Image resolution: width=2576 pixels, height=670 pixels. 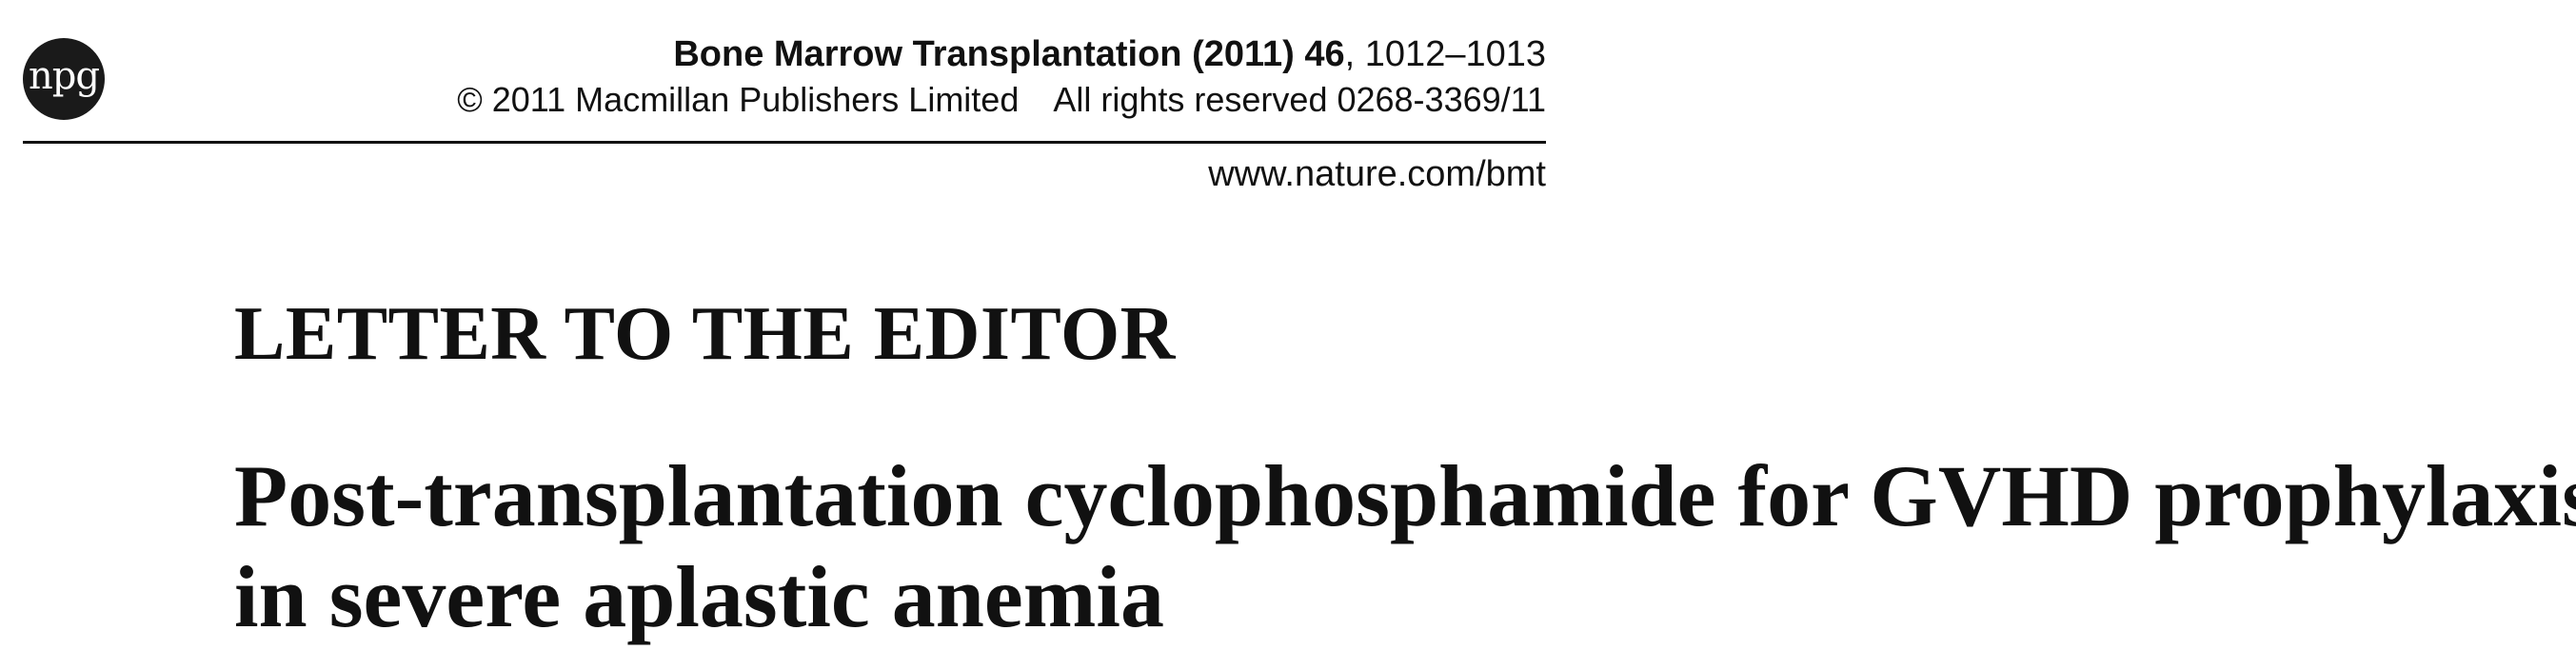 What do you see at coordinates (1243, 54) in the screenshot?
I see `journal-year: (2011)` at bounding box center [1243, 54].